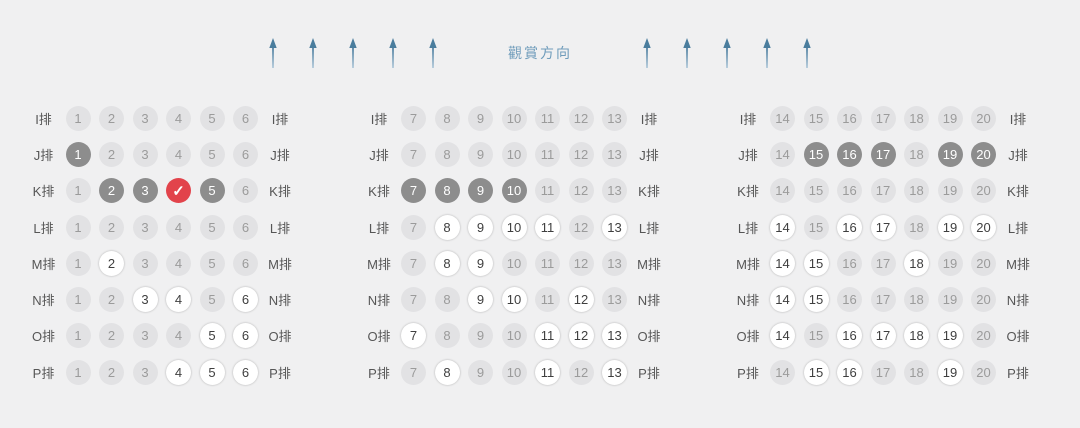 Image resolution: width=1080 pixels, height=428 pixels. I want to click on seat-N-10: 10, so click(514, 300).